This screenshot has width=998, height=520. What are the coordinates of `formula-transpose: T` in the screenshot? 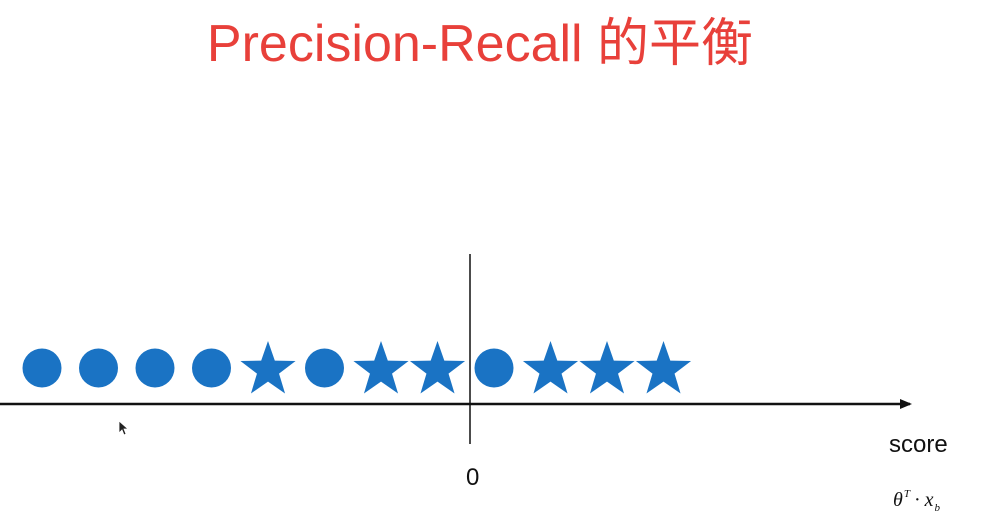 It's located at (906, 494).